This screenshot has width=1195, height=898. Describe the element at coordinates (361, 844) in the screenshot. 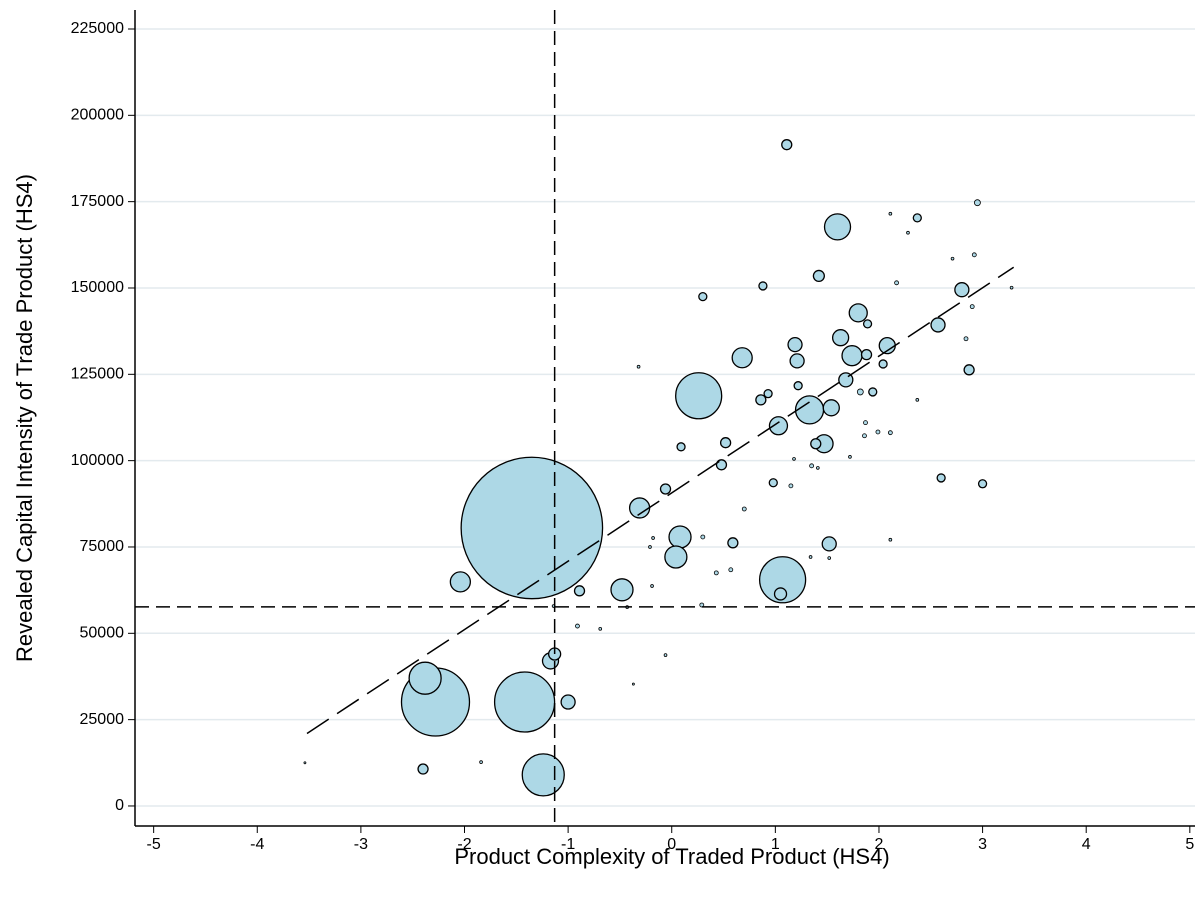

I see `x-tick-label: -3` at that location.